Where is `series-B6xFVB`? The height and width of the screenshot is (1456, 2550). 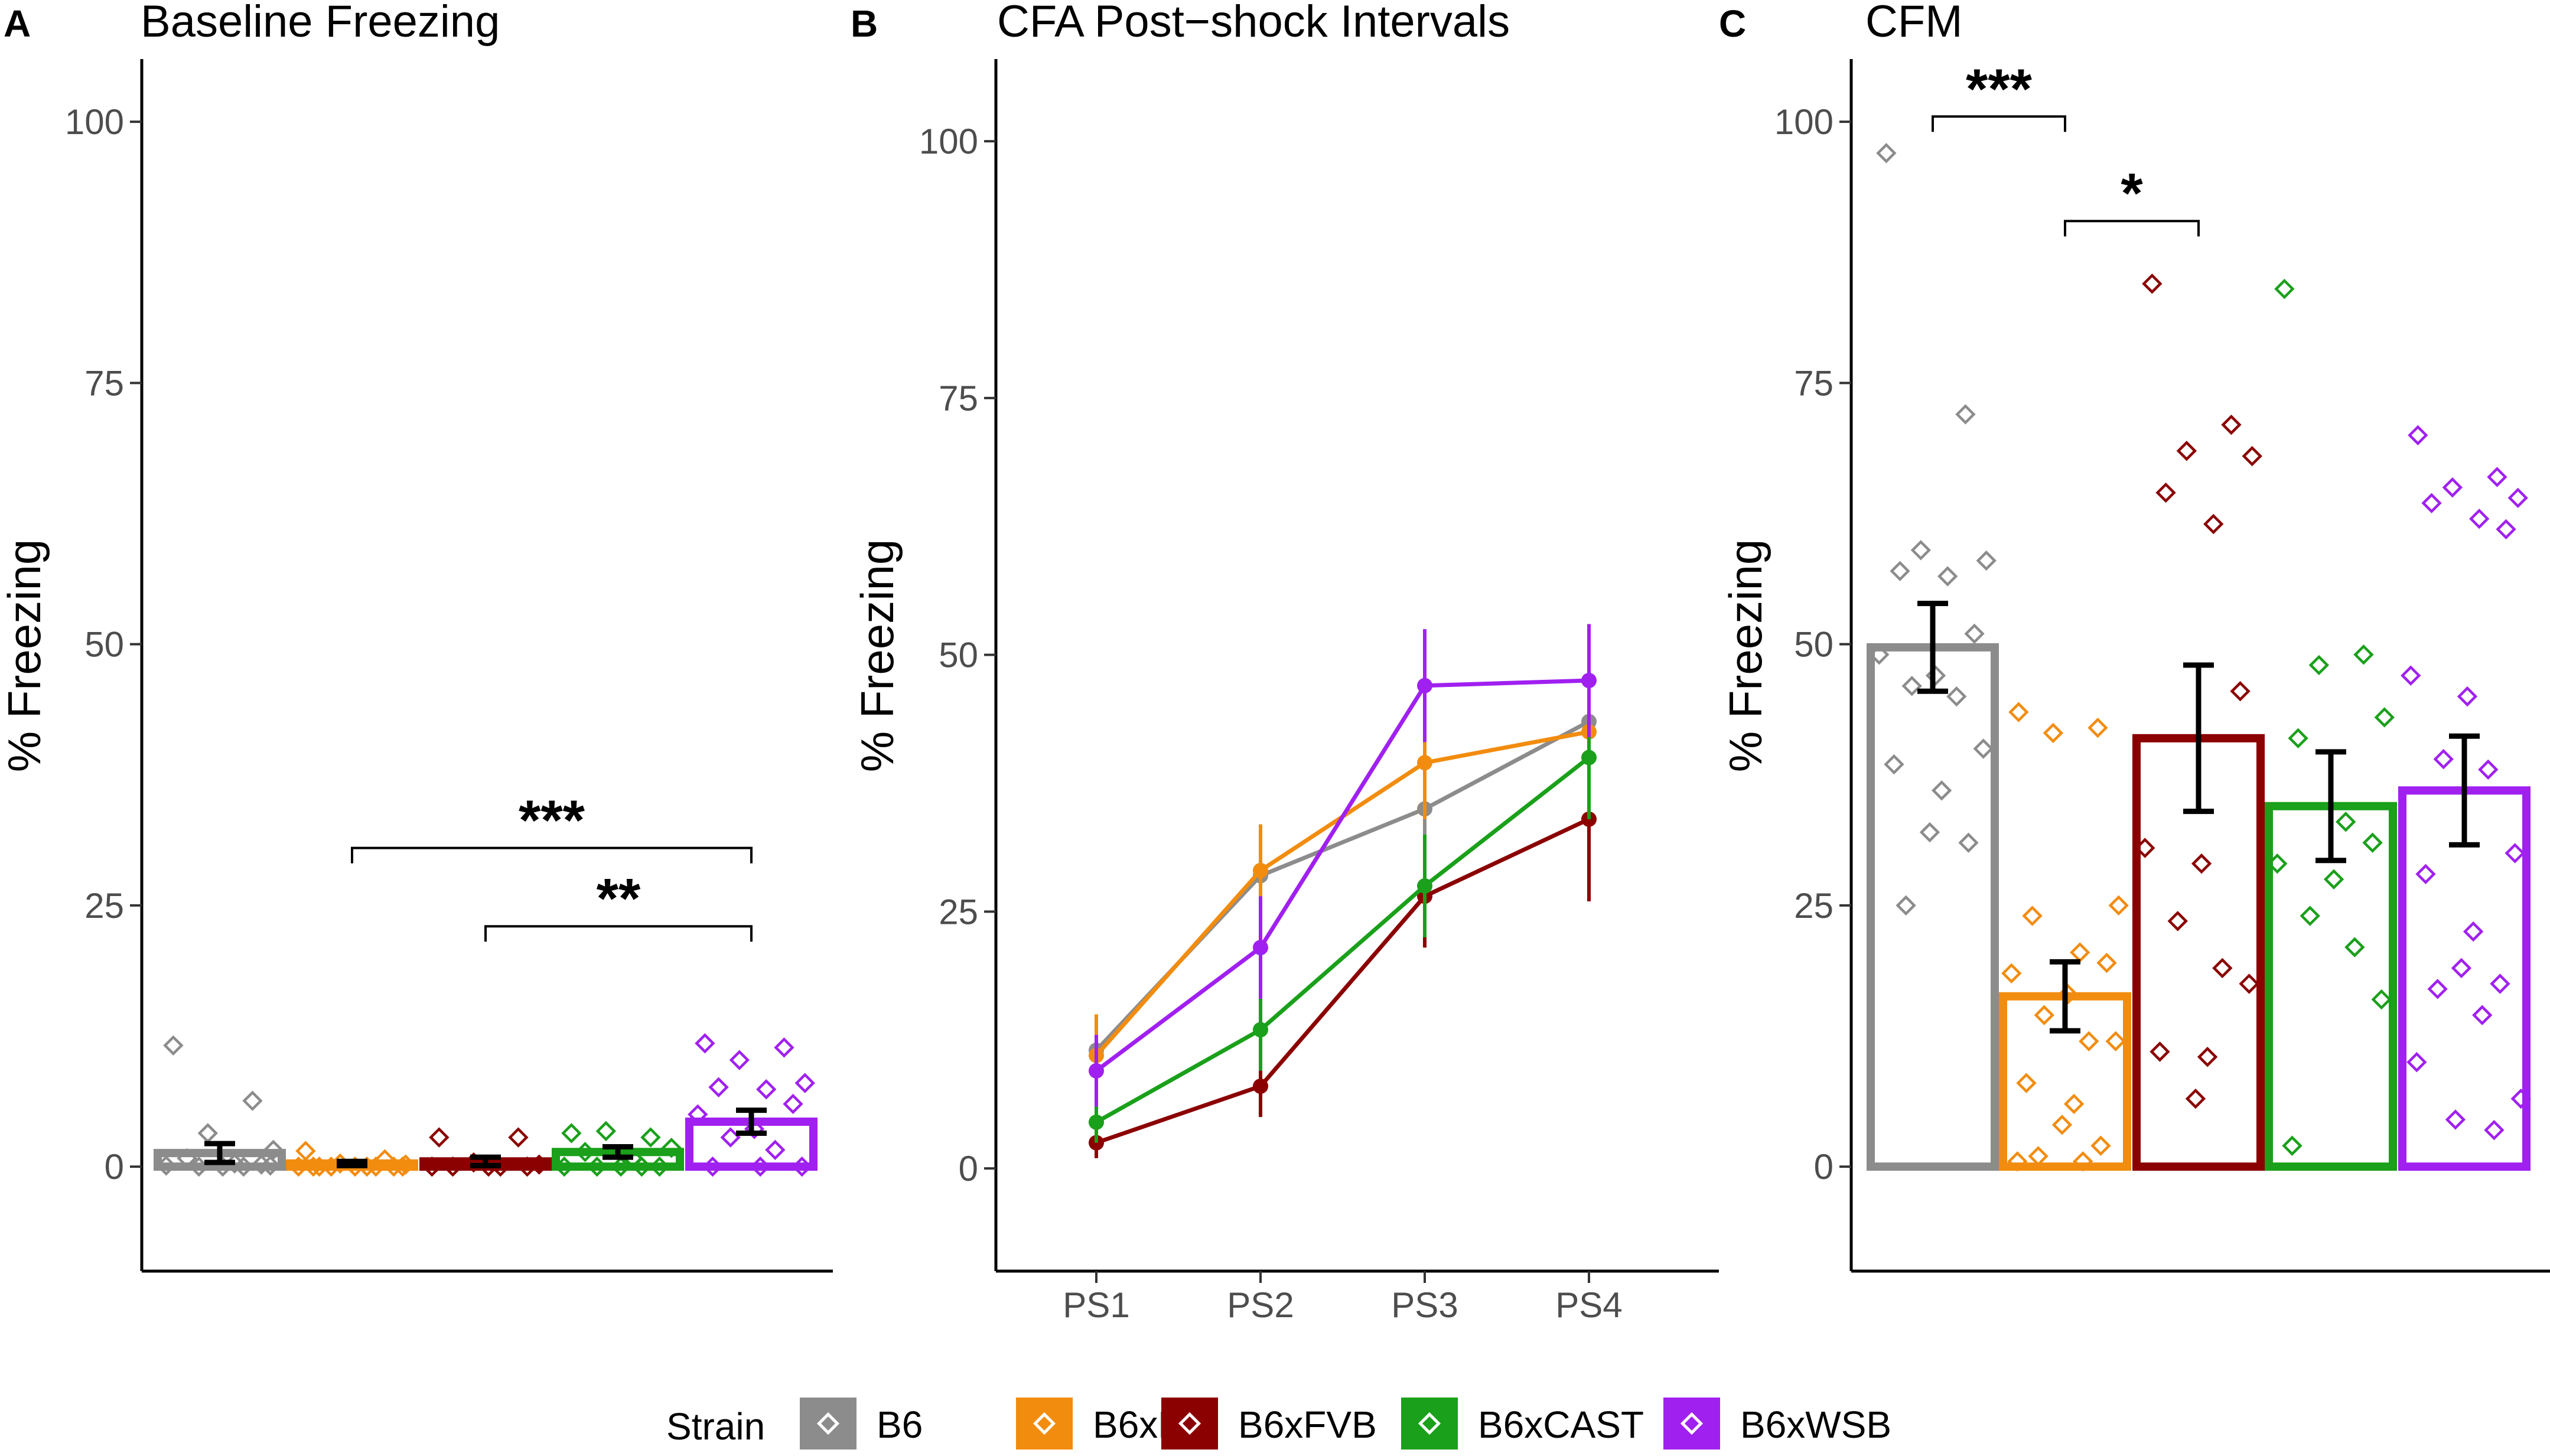 series-B6xFVB is located at coordinates (1343, 947).